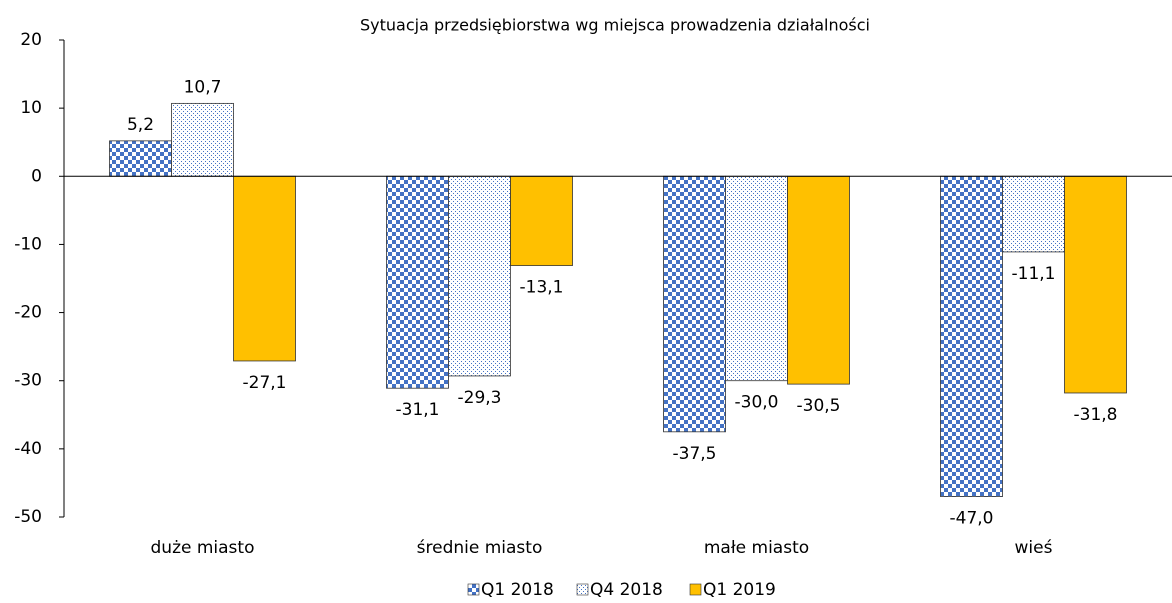 The width and height of the screenshot is (1172, 603). Describe the element at coordinates (418, 410) in the screenshot. I see `value-label: -31,1` at that location.